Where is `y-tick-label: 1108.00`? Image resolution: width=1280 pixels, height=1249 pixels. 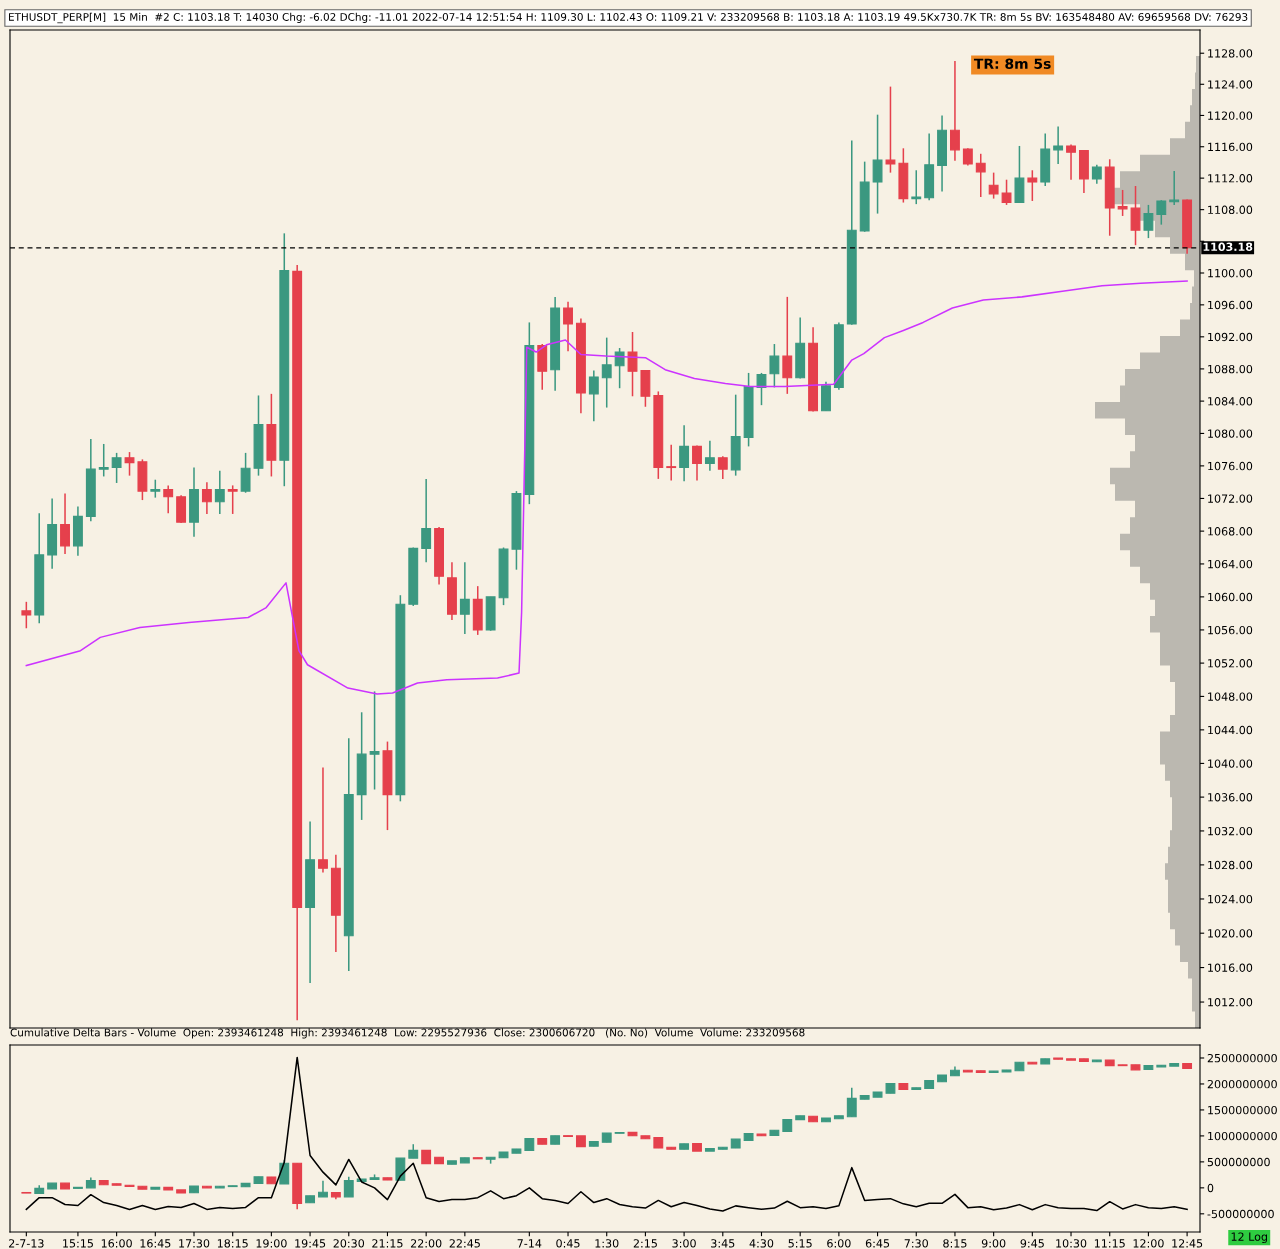
y-tick-label: 1108.00 is located at coordinates (1230, 210).